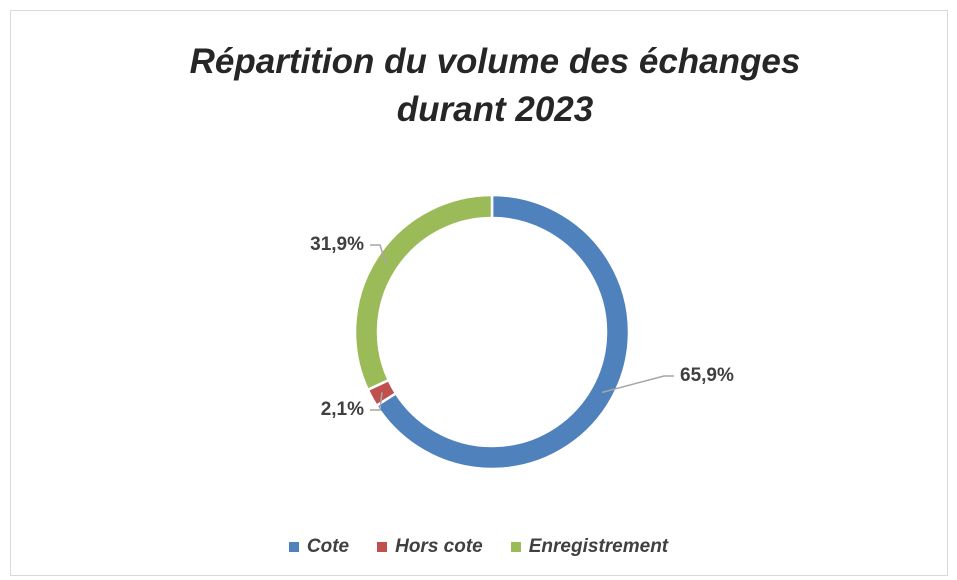  I want to click on legend-item: Enregistrement, so click(589, 547).